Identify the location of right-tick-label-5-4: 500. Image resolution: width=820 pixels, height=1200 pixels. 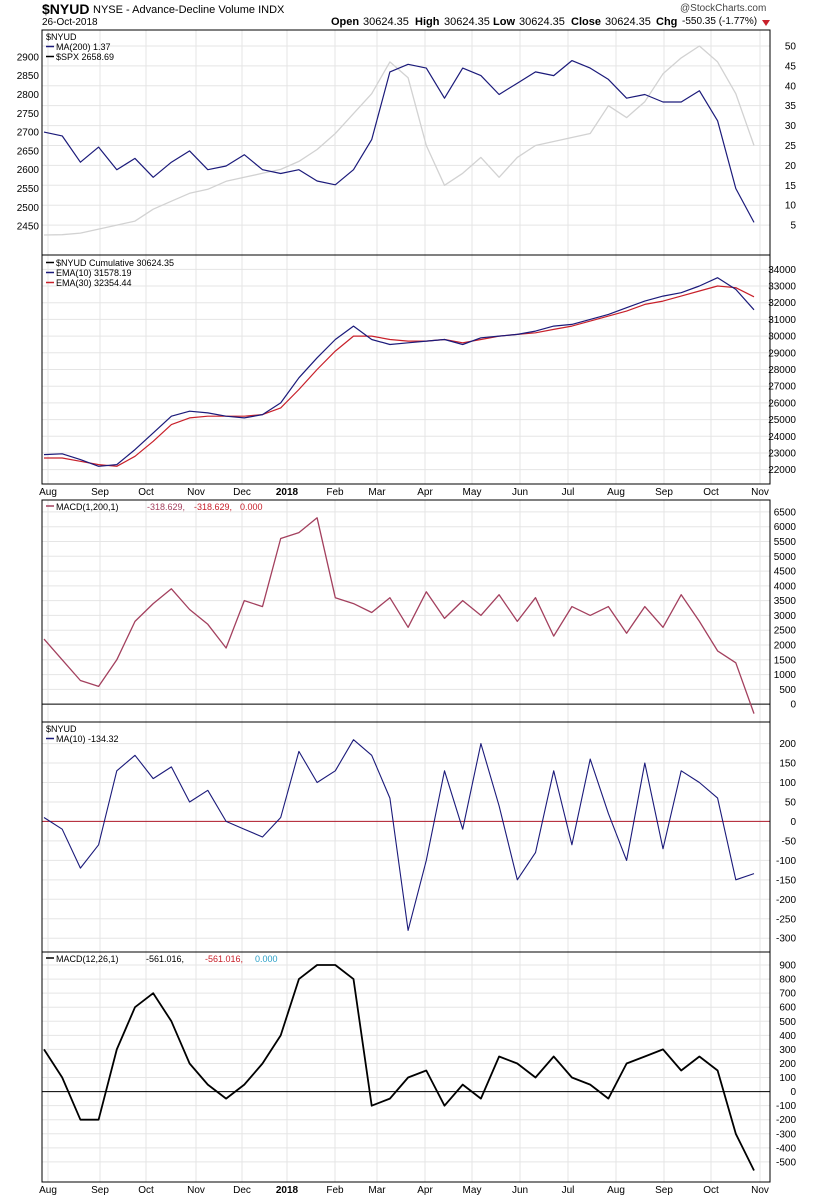
(787, 1022).